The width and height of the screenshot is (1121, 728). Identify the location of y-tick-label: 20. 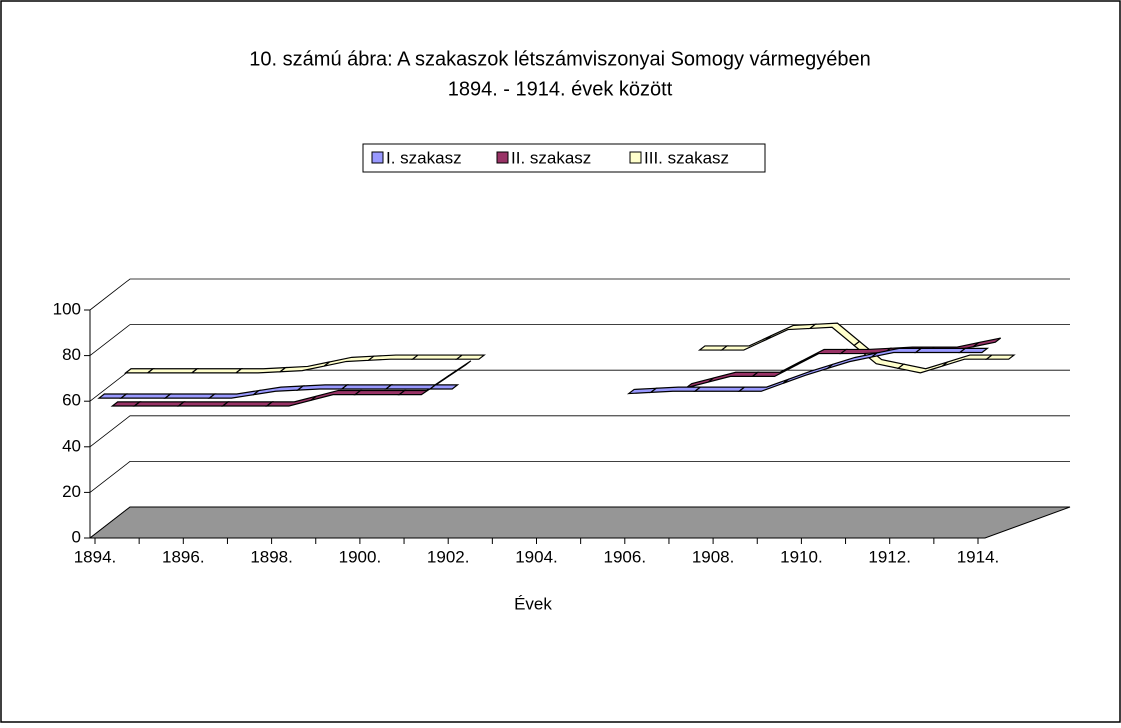
(71, 491).